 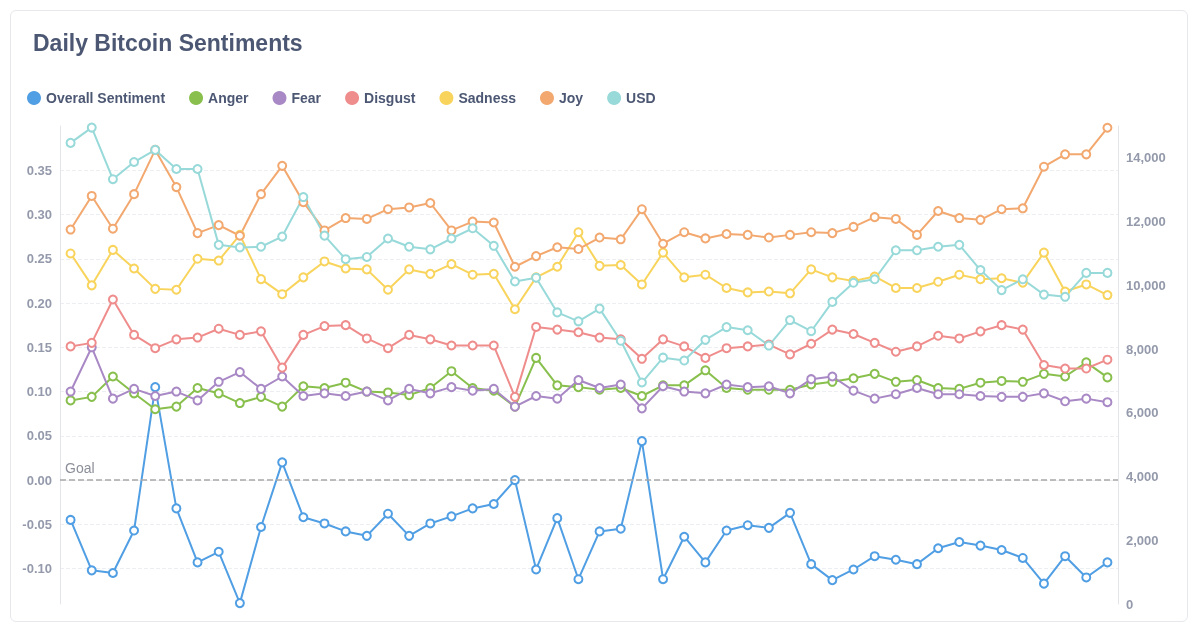 I want to click on y-tick-label: 0.20, so click(x=39, y=303).